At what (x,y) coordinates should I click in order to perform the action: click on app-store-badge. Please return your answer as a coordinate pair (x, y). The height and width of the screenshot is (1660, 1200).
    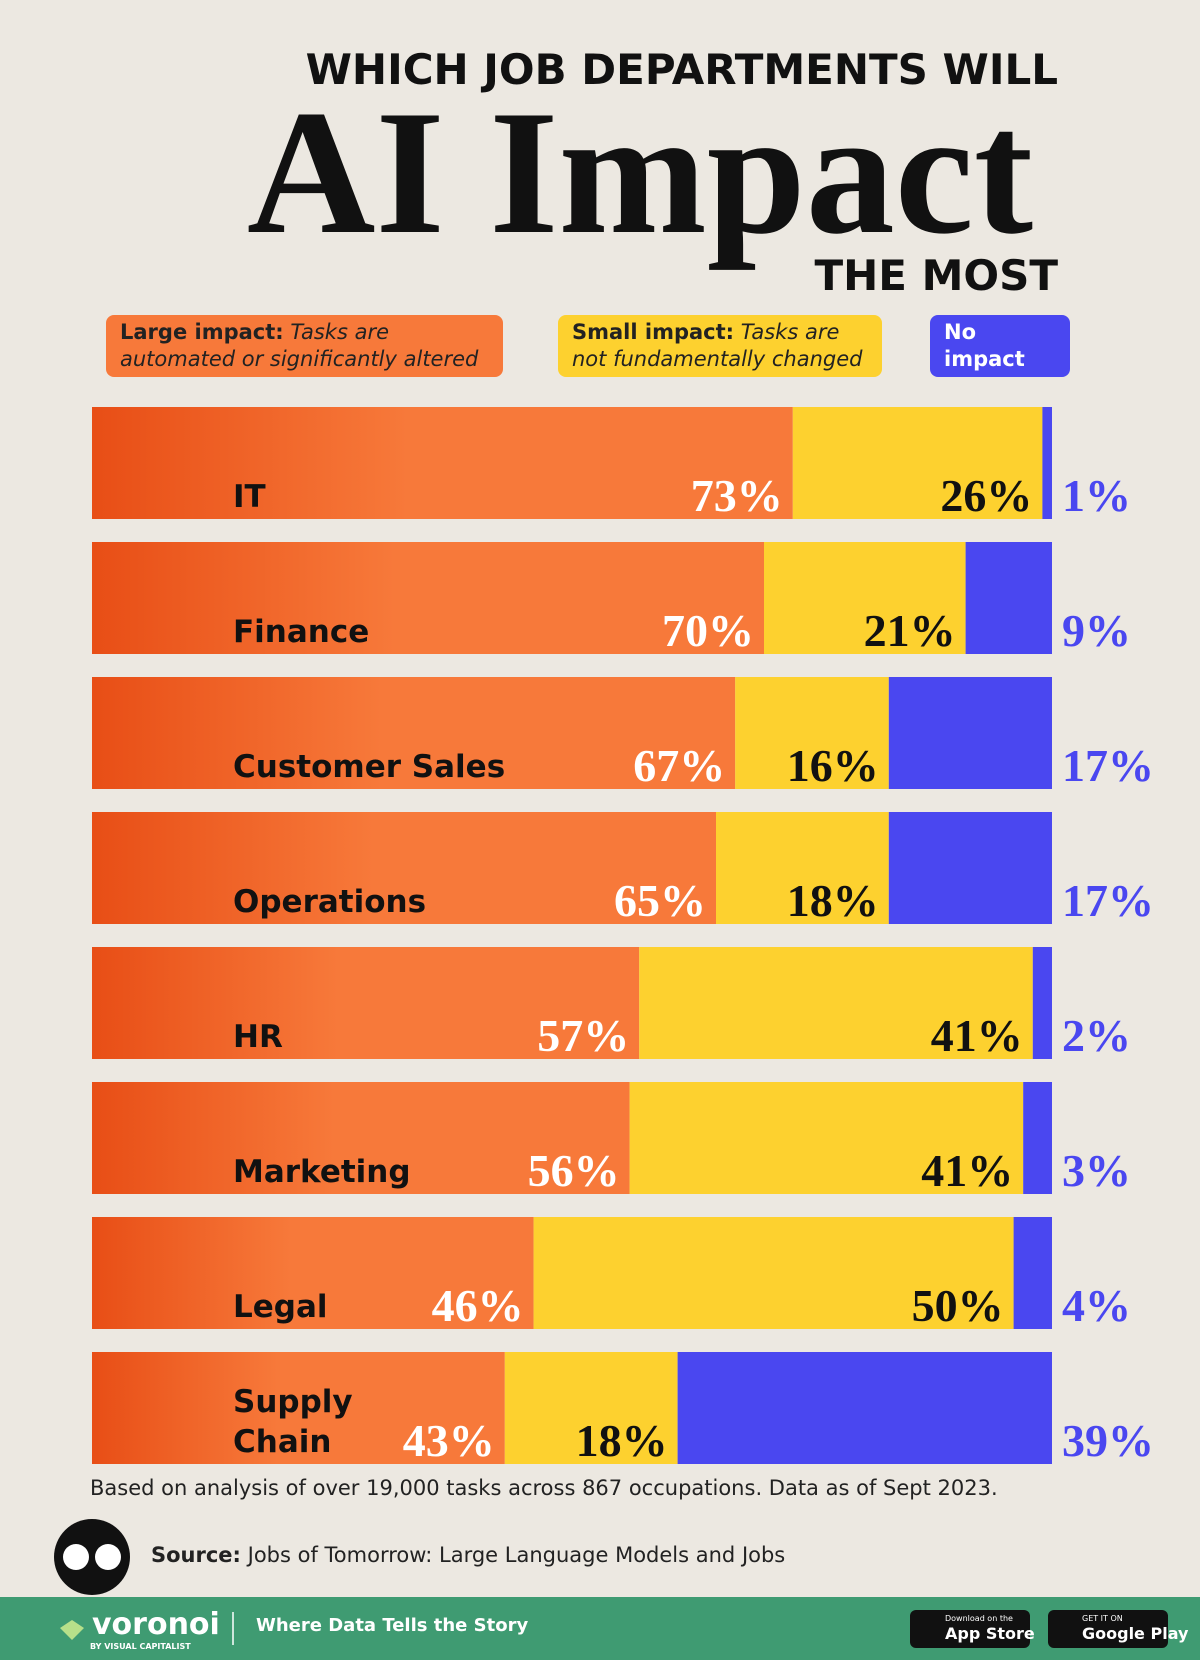
    Looking at the image, I should click on (970, 1629).